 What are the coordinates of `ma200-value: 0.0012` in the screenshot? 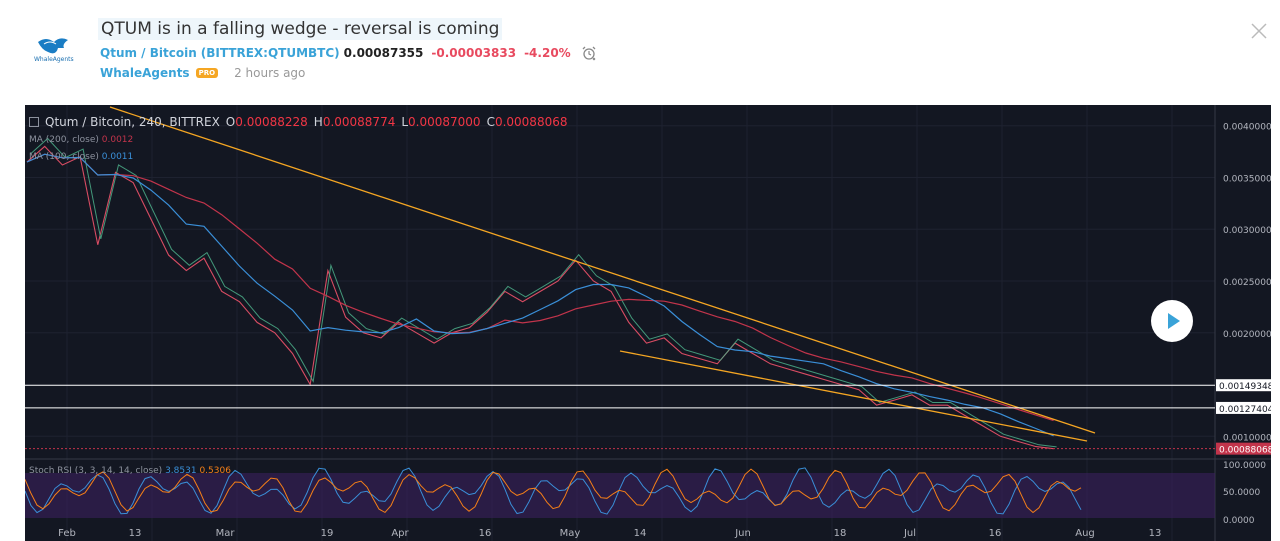 It's located at (117, 140).